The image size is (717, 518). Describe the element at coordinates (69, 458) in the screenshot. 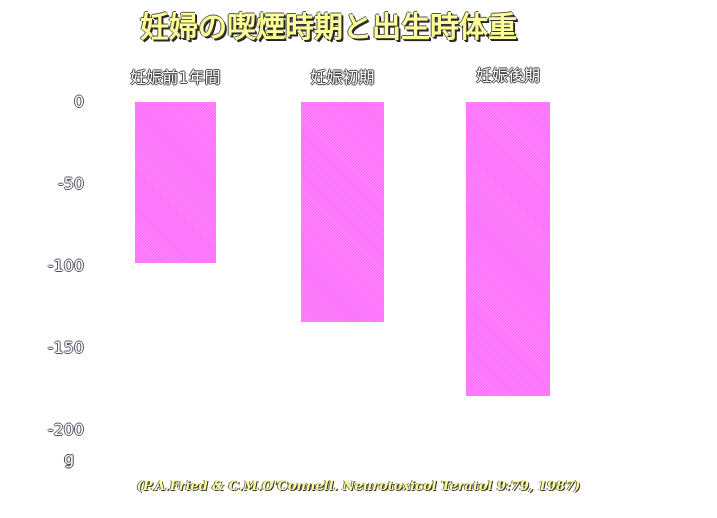

I see `y-axis-unit: g` at that location.